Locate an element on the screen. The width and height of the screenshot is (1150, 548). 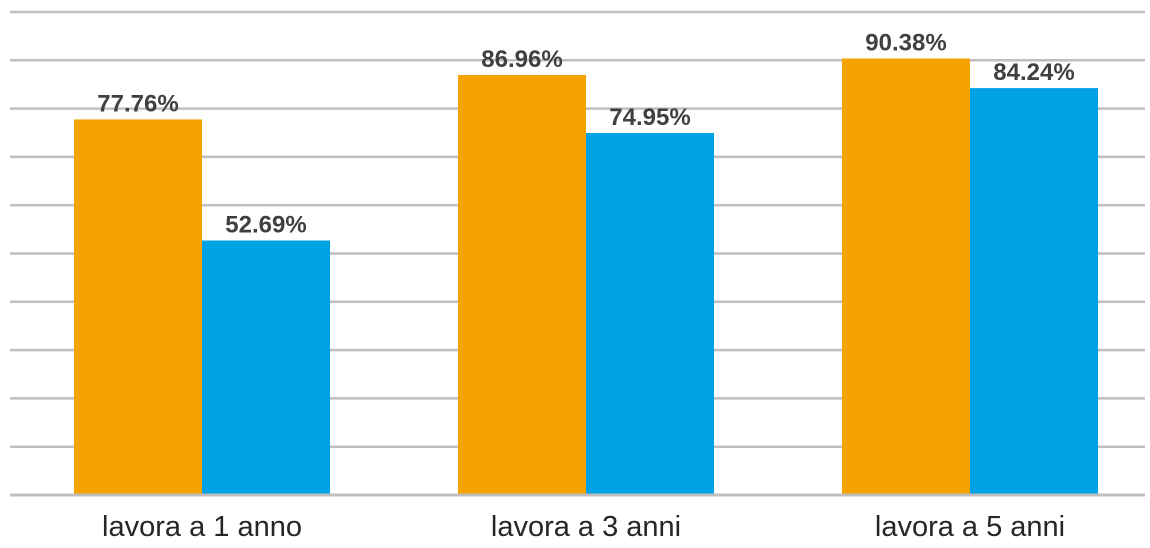
bar-value-label: 90.38% is located at coordinates (905, 42).